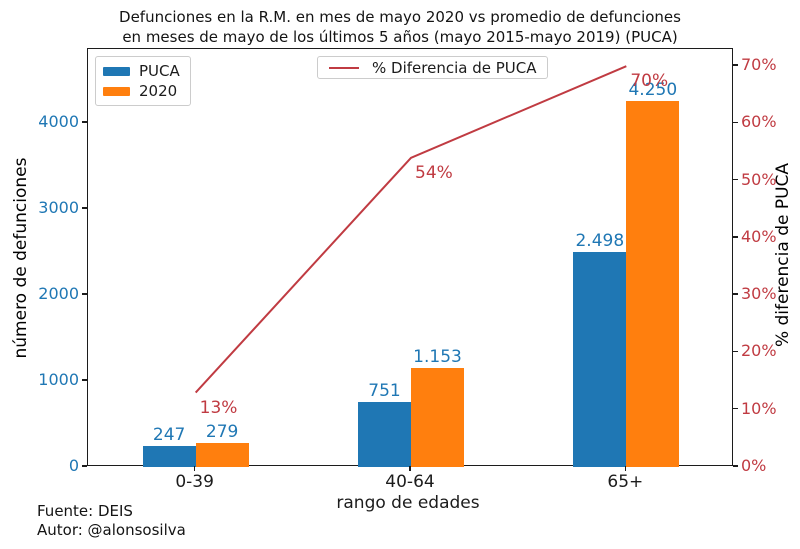 The height and width of the screenshot is (549, 800). What do you see at coordinates (649, 81) in the screenshot?
I see `line-value-label: 70%` at bounding box center [649, 81].